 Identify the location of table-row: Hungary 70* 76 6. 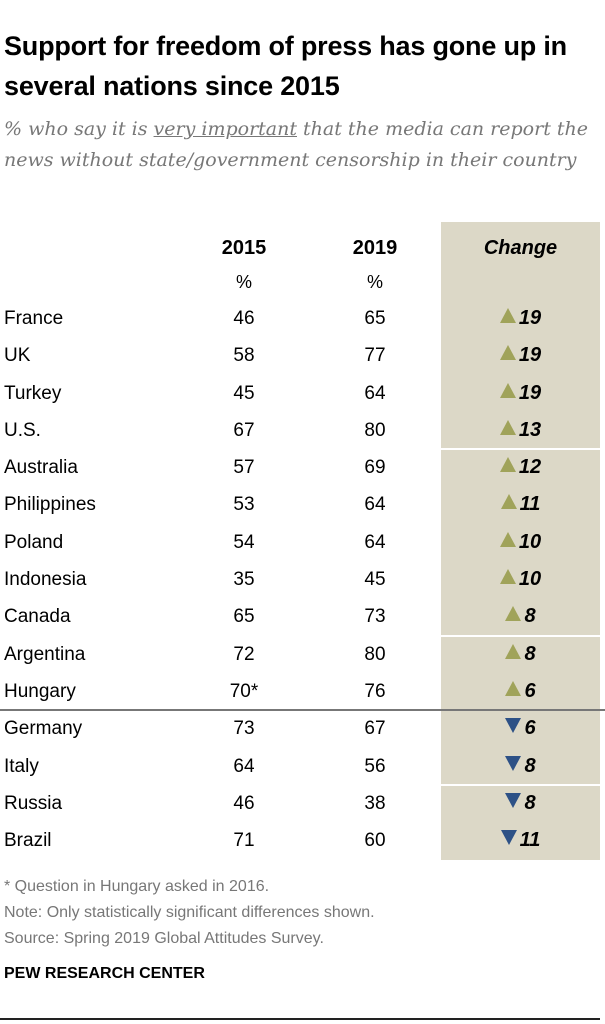
(302, 692).